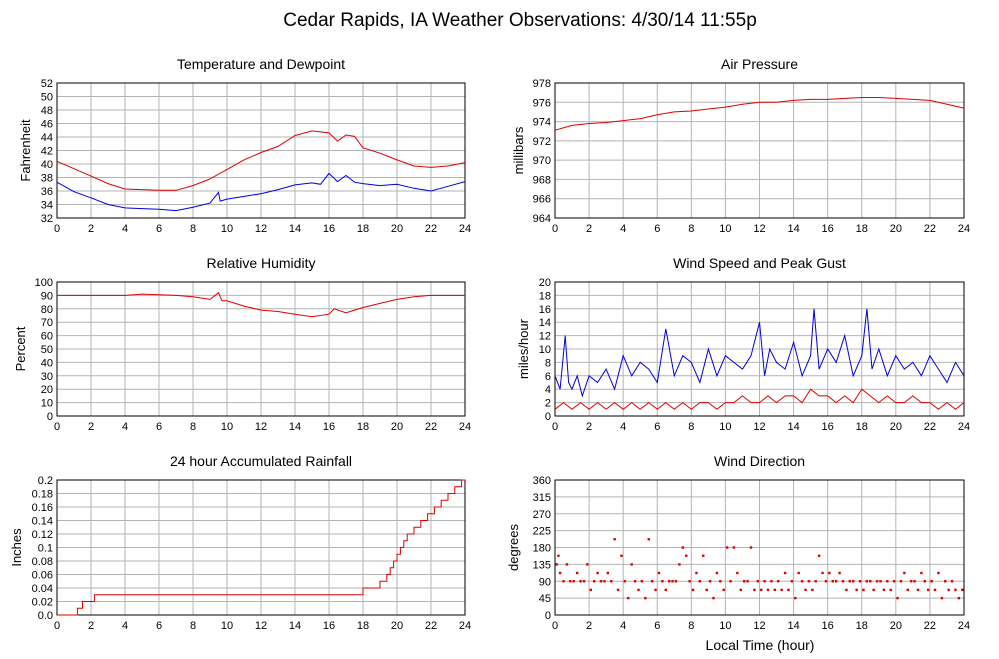  What do you see at coordinates (47, 98) in the screenshot?
I see `y-tick-label: 50` at bounding box center [47, 98].